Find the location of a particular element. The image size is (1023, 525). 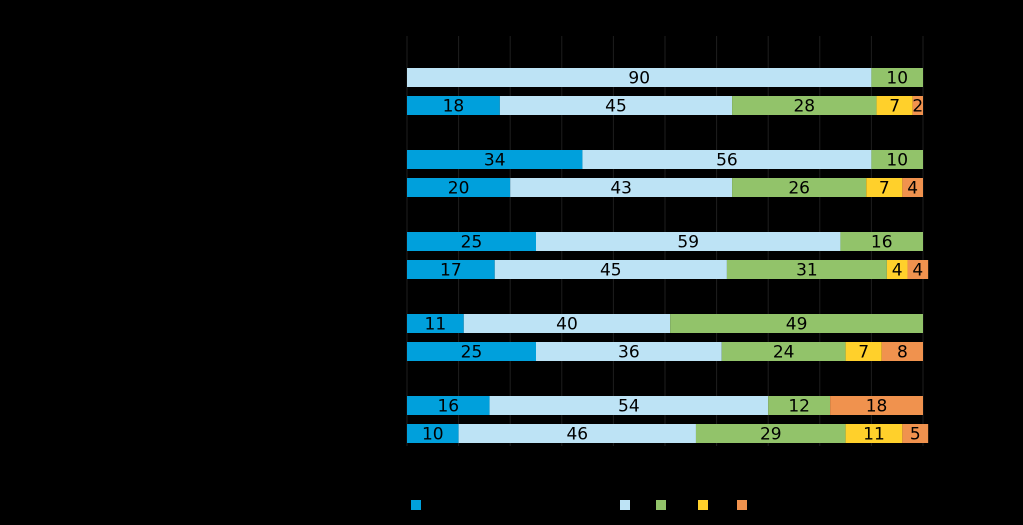

legend is located at coordinates (579, 505).